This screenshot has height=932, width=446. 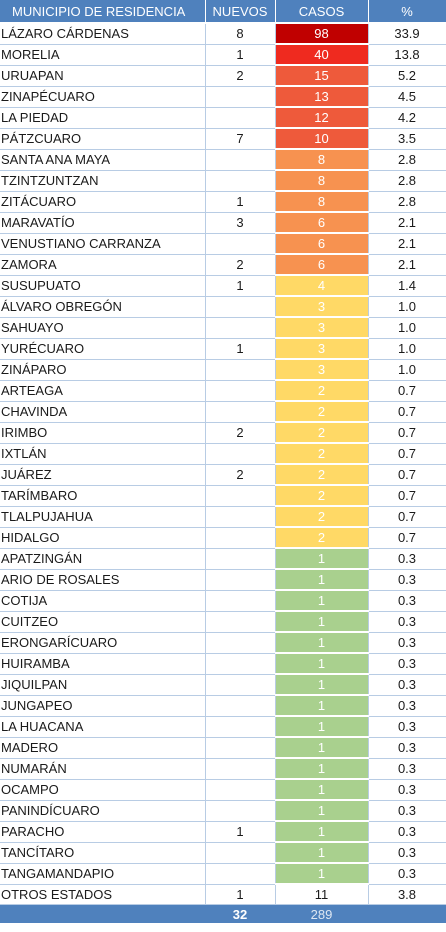 What do you see at coordinates (103, 475) in the screenshot?
I see `municipio-cell: JUÁREZ` at bounding box center [103, 475].